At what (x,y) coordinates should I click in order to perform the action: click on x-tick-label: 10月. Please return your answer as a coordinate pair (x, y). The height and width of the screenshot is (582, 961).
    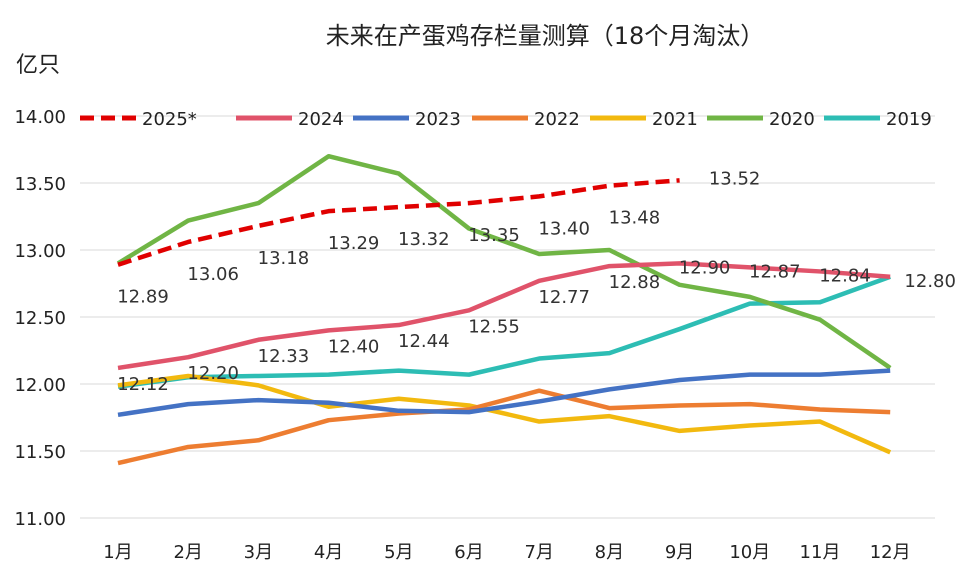
    Looking at the image, I should click on (749, 552).